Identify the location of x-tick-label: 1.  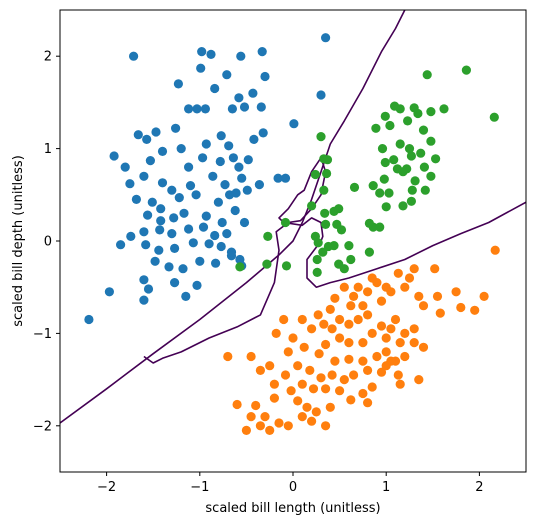
(386, 487).